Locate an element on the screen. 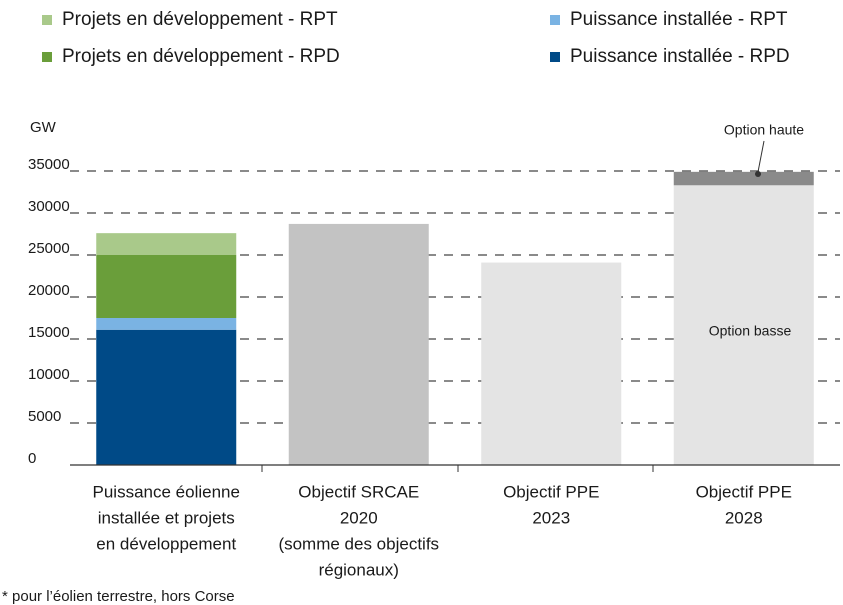 The image size is (843, 605). y-axis-label: GW is located at coordinates (43, 127).